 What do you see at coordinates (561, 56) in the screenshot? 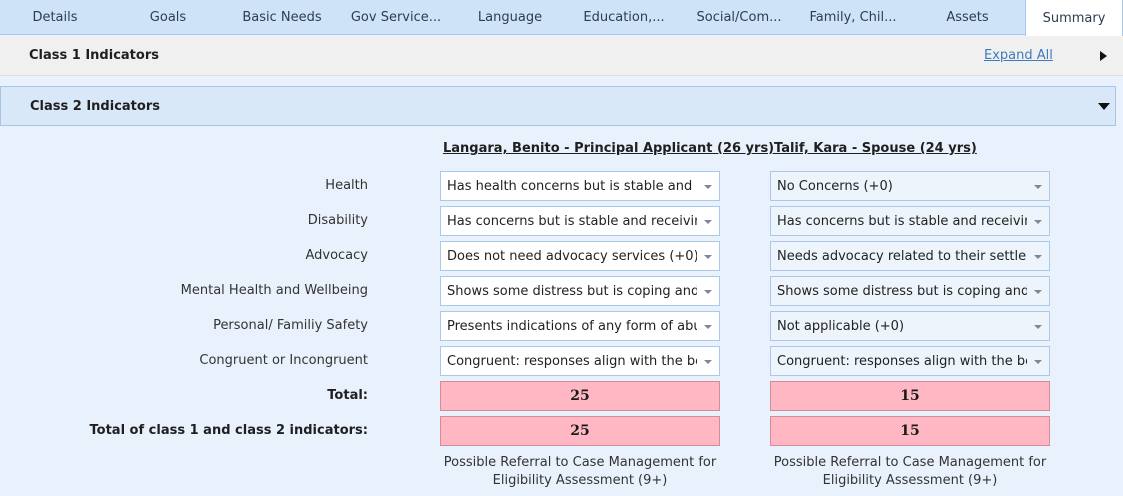
I see `class1-section-header: Class 1 Indicators Expand All` at bounding box center [561, 56].